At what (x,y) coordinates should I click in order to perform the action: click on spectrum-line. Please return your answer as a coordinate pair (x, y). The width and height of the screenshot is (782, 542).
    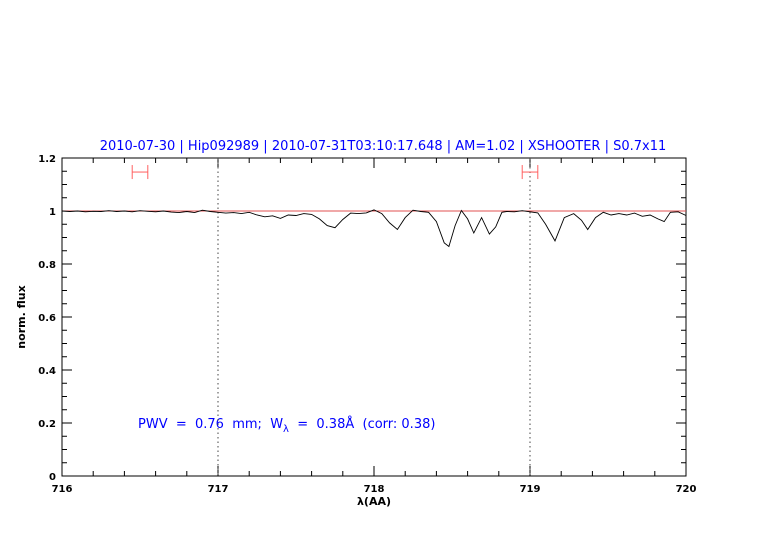
    Looking at the image, I should click on (374, 228).